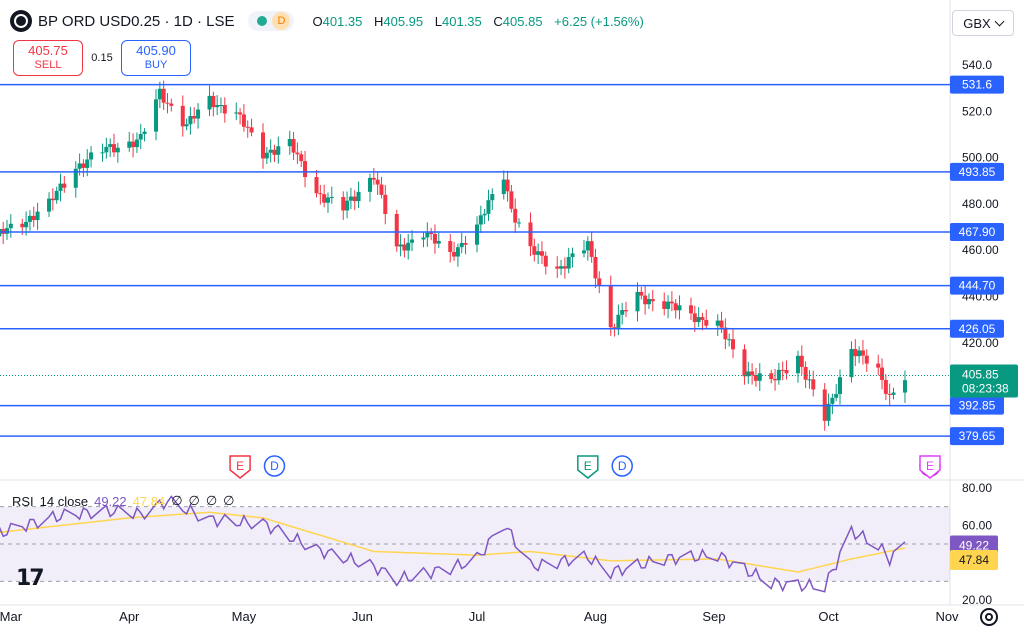 The width and height of the screenshot is (1024, 635). What do you see at coordinates (984, 381) in the screenshot?
I see `last-price-tag` at bounding box center [984, 381].